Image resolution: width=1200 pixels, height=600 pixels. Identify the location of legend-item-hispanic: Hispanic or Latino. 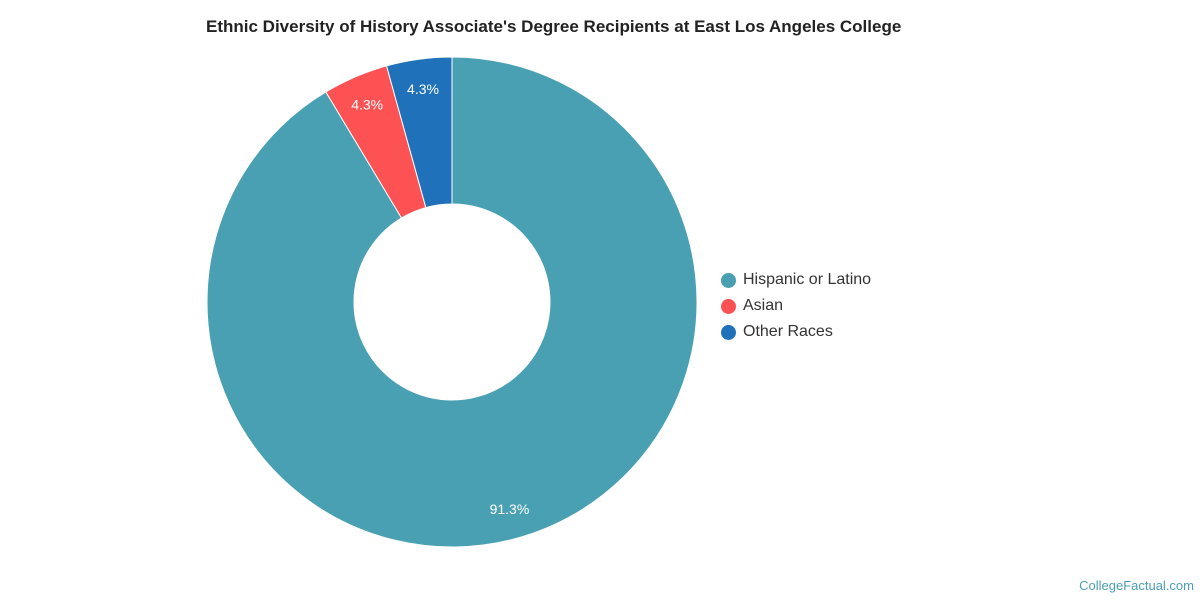
(796, 280).